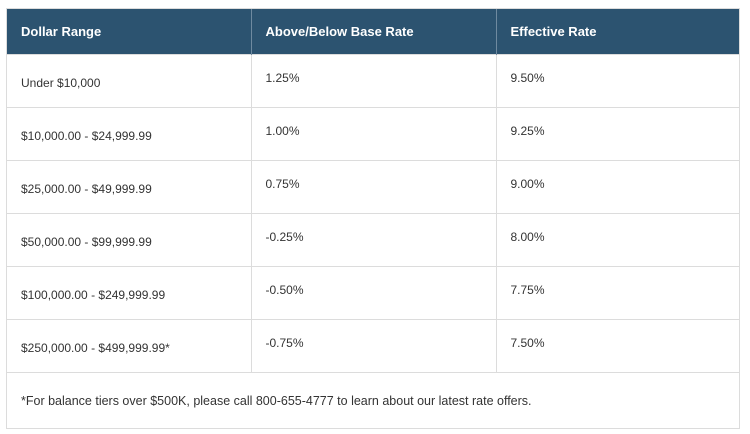  What do you see at coordinates (617, 345) in the screenshot?
I see `cell-effective-rate: 7.50%` at bounding box center [617, 345].